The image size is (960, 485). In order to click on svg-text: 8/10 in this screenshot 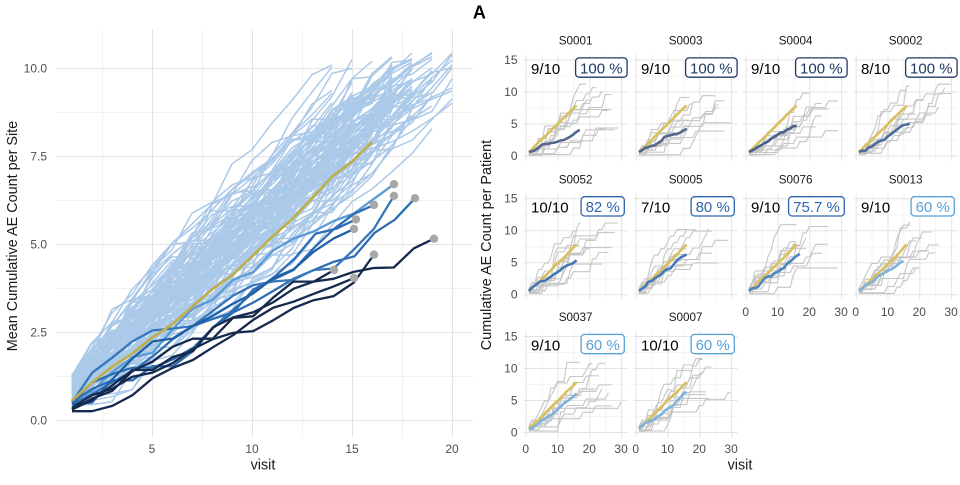, I will do `click(875, 69)`.